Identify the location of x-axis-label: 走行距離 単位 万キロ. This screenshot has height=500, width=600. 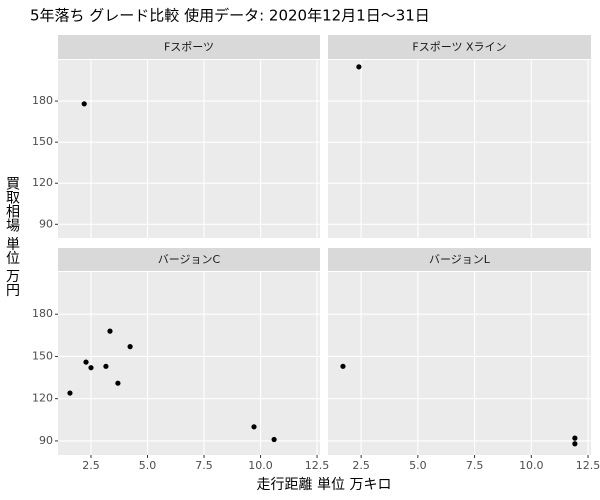
(324, 484).